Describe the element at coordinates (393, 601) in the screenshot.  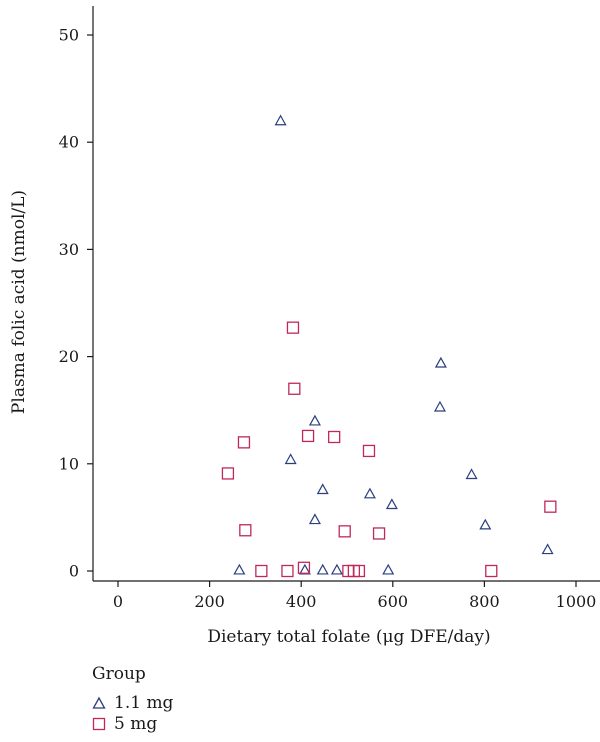
I see `x-tick-label: 600` at that location.